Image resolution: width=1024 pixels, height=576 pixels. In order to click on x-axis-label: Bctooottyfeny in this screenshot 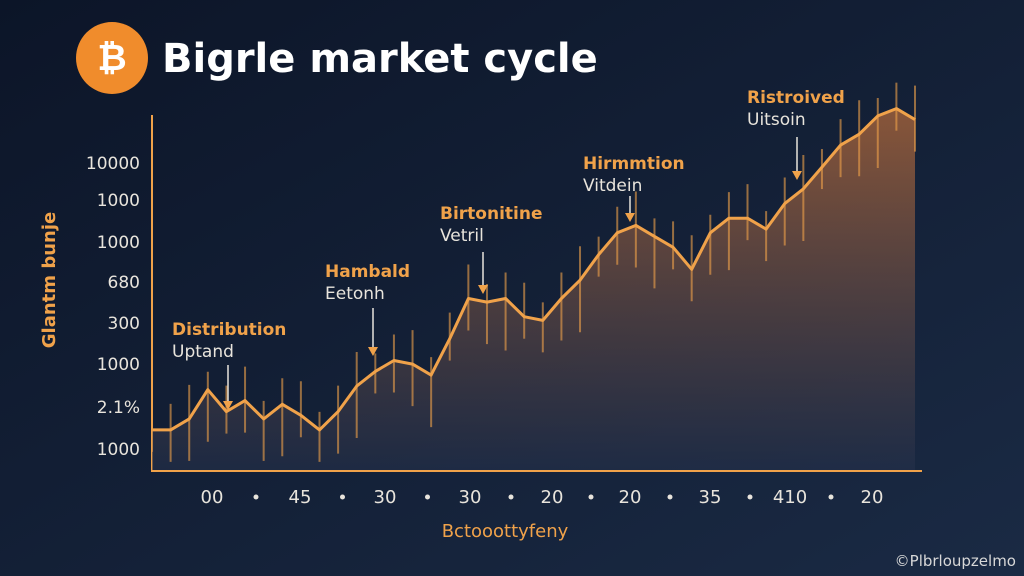, I will do `click(505, 531)`.